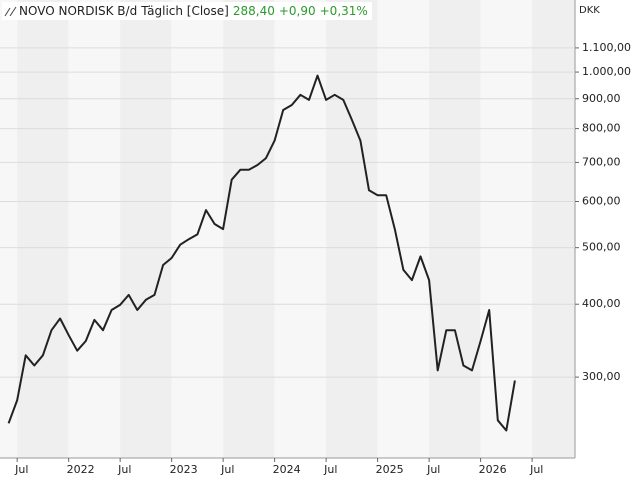 The height and width of the screenshot is (480, 640). What do you see at coordinates (606, 71) in the screenshot?
I see `y-tick-label: 1.000,00` at bounding box center [606, 71].